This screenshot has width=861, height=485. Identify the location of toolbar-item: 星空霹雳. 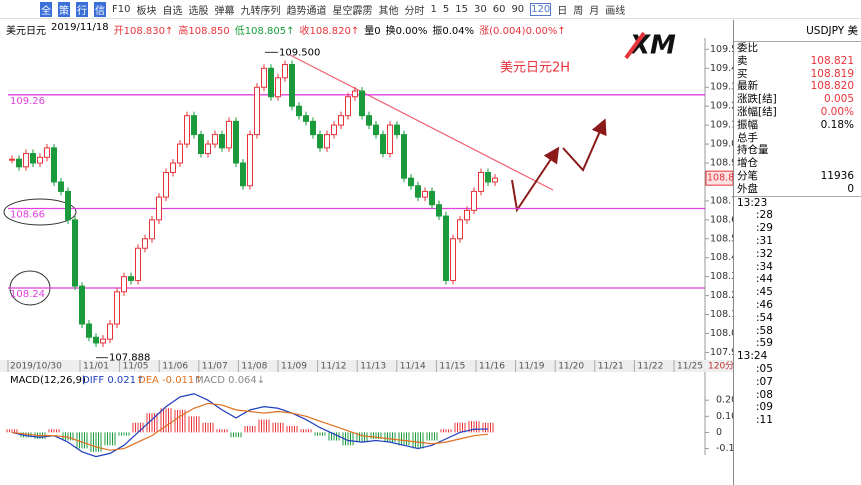
(352, 11).